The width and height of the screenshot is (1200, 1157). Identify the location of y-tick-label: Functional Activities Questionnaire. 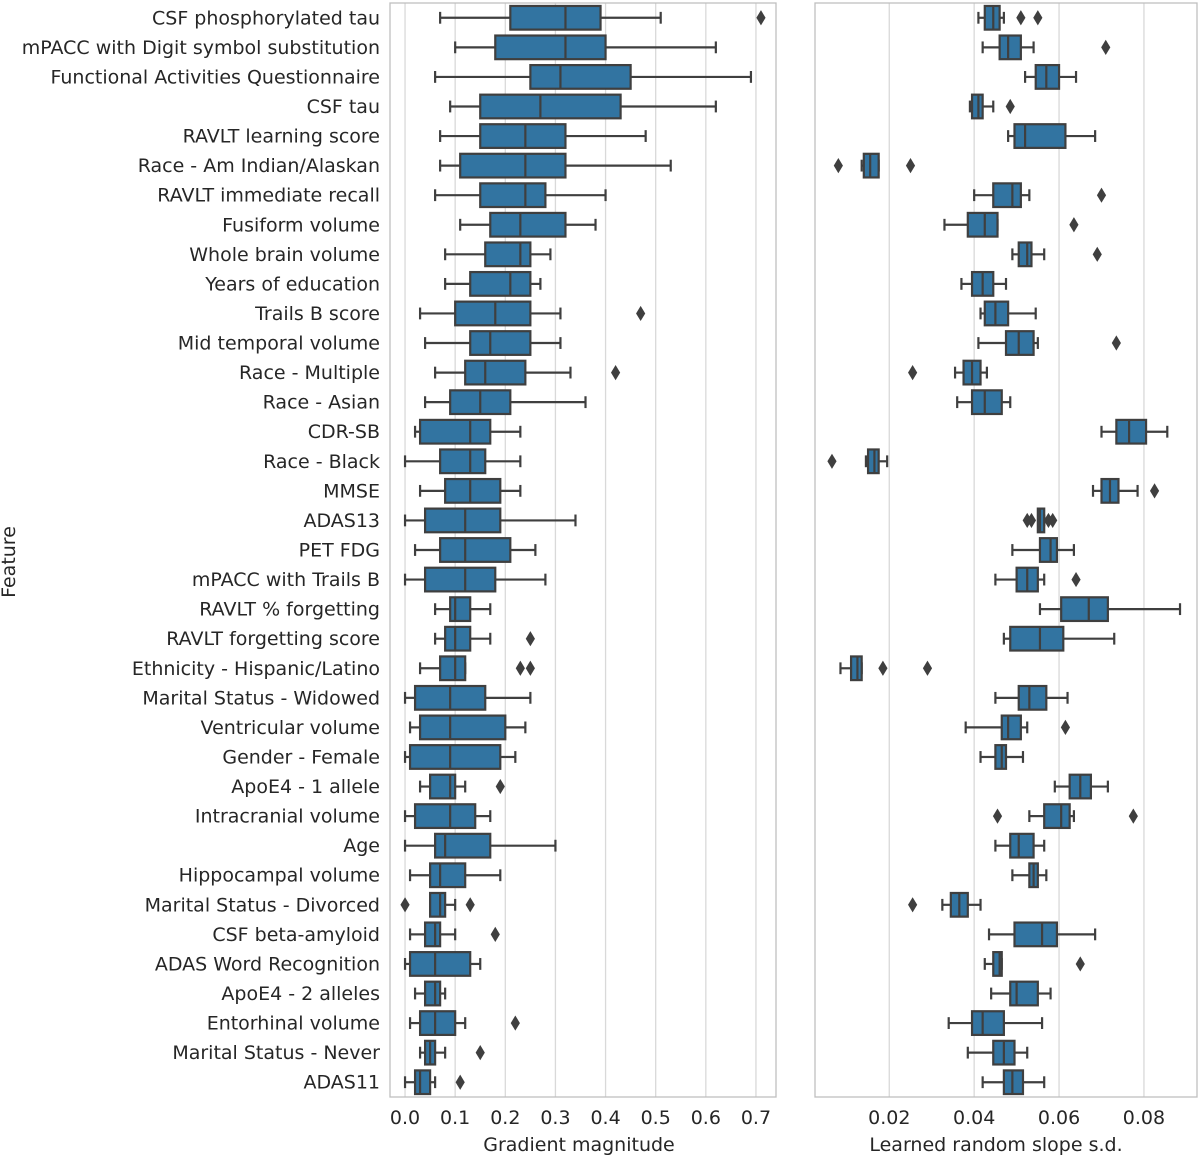
(215, 77).